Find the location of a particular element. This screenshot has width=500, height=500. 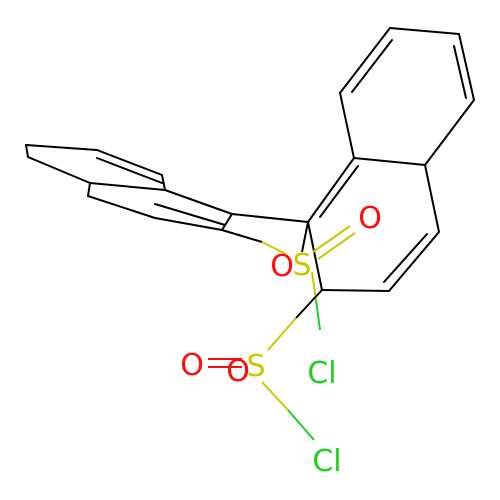

lower-naphthalene is located at coordinates (167, 187).